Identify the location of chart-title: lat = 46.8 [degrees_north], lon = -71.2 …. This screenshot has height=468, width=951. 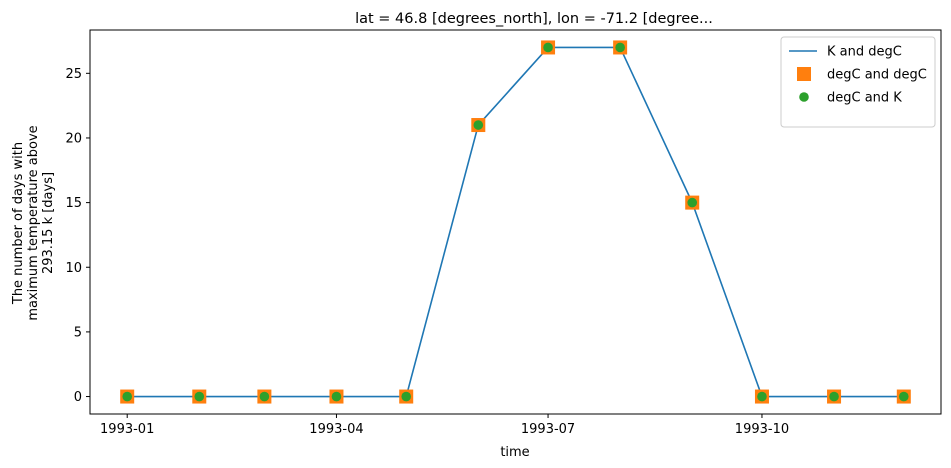
(534, 19).